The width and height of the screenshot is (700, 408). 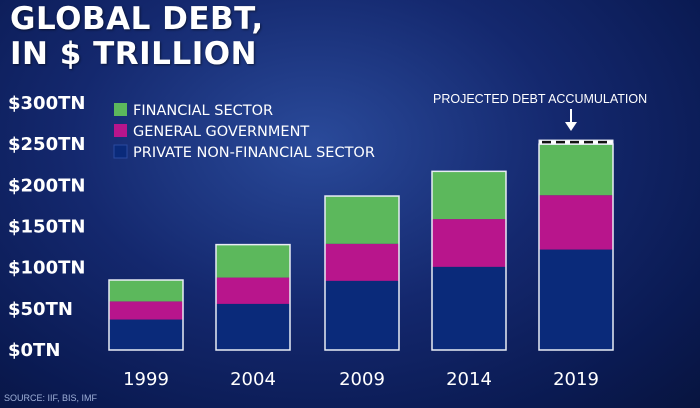 What do you see at coordinates (253, 379) in the screenshot?
I see `x-tick-label: 2004` at bounding box center [253, 379].